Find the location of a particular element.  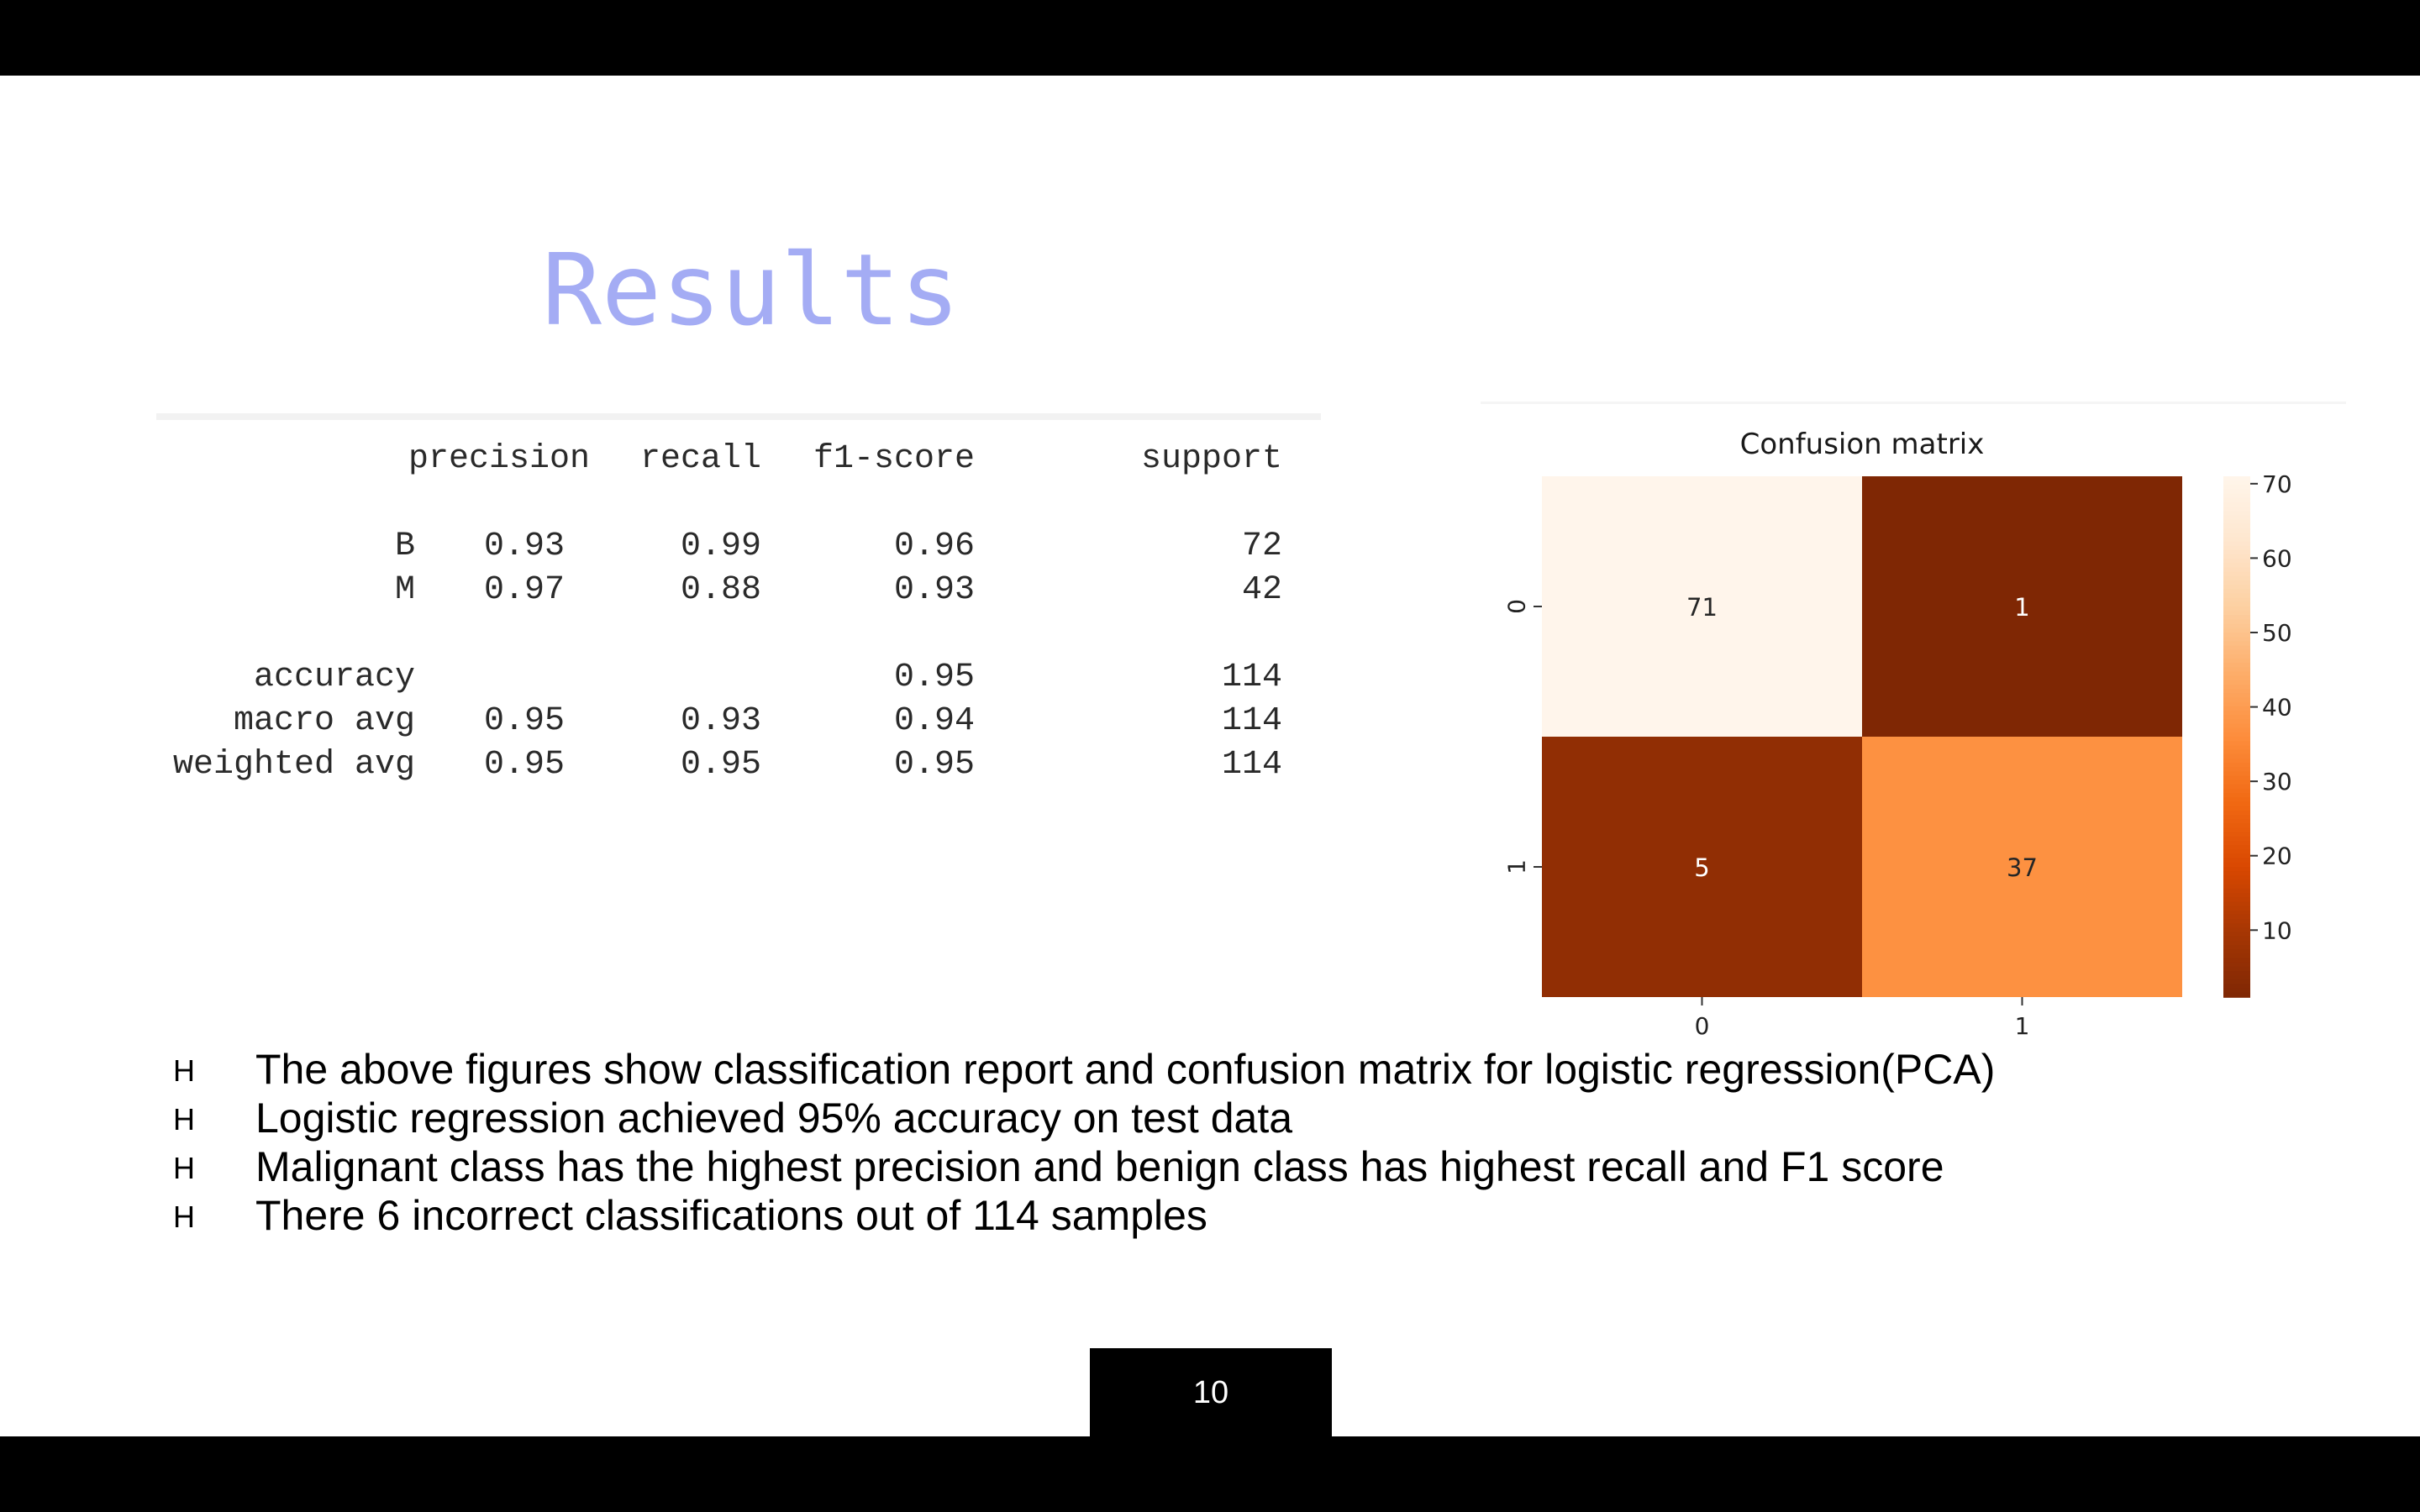

colorbar-tick-label: 70 is located at coordinates (2277, 484).